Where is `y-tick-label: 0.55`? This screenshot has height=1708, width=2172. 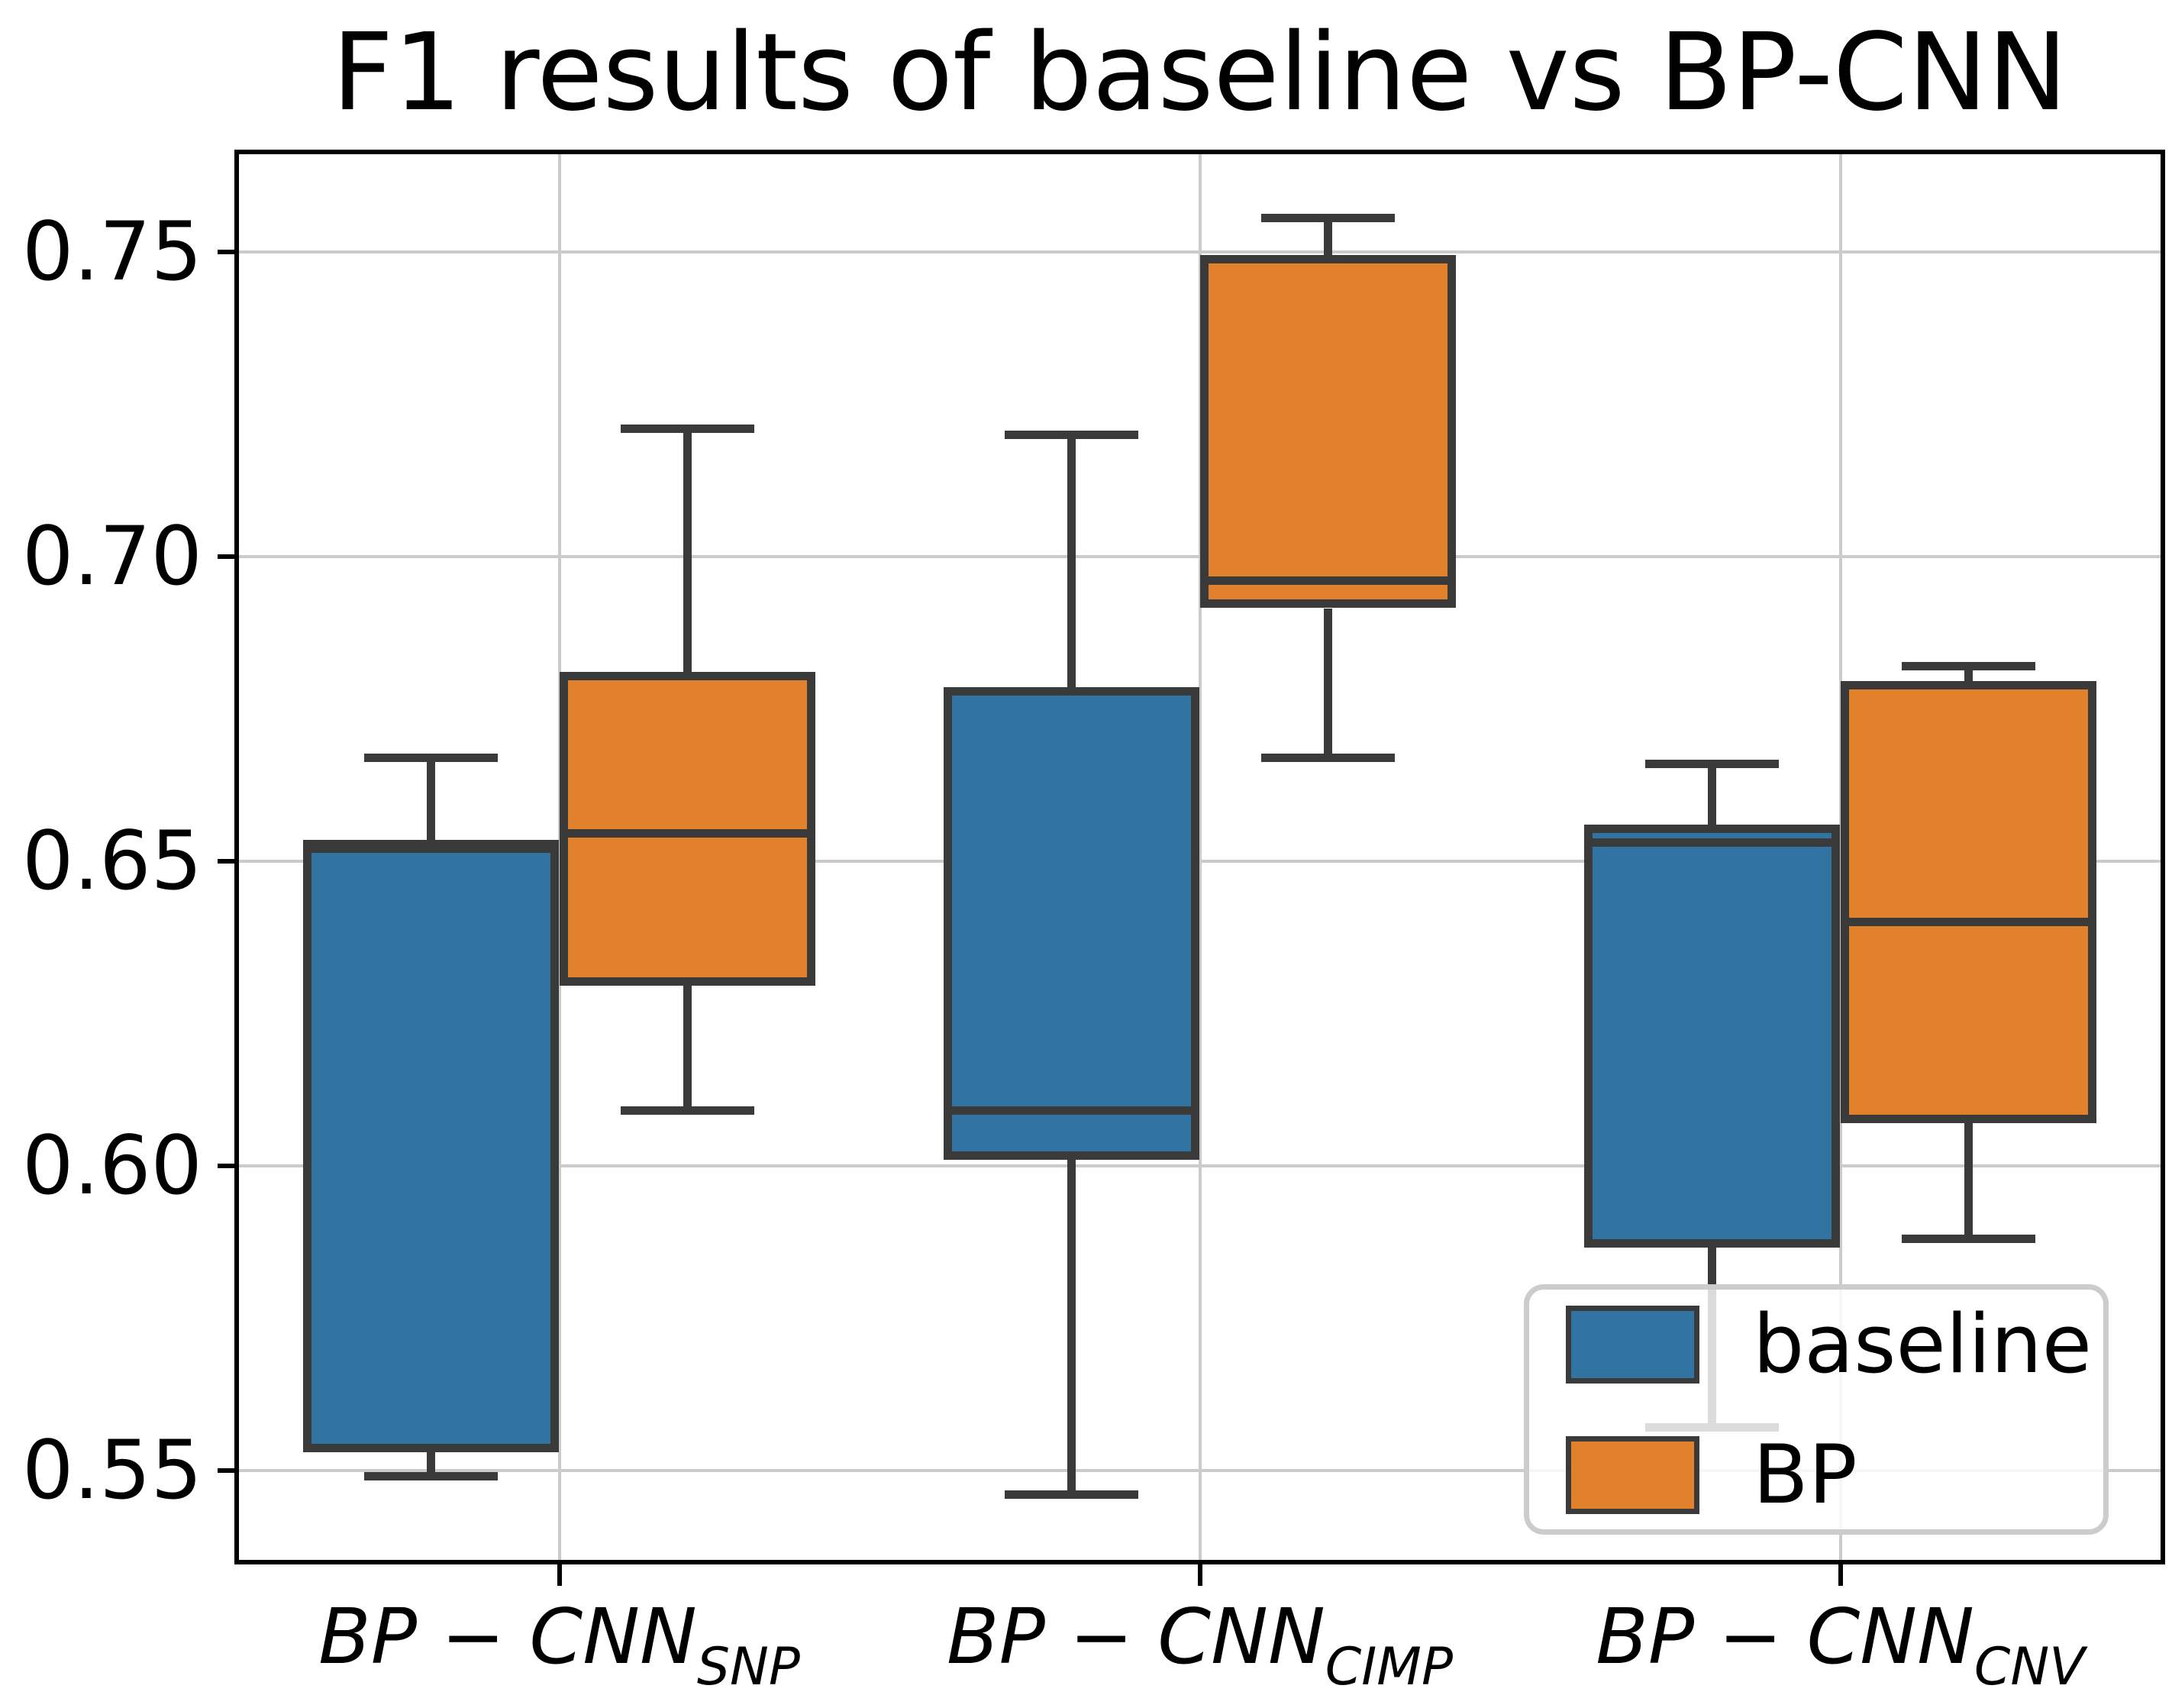 y-tick-label: 0.55 is located at coordinates (111, 1469).